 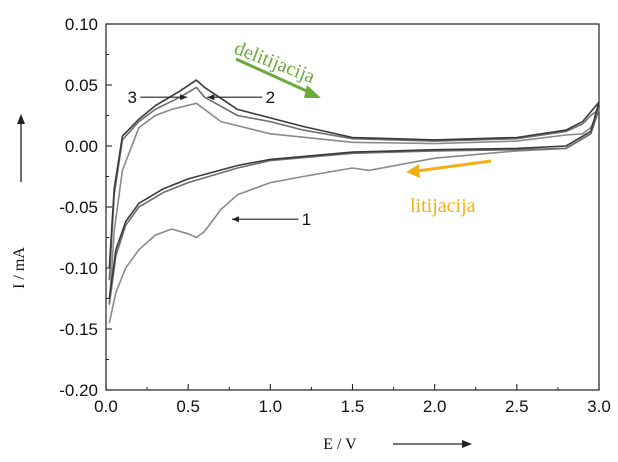 I want to click on annotation-layer: 1 2 3, so click(x=220, y=158).